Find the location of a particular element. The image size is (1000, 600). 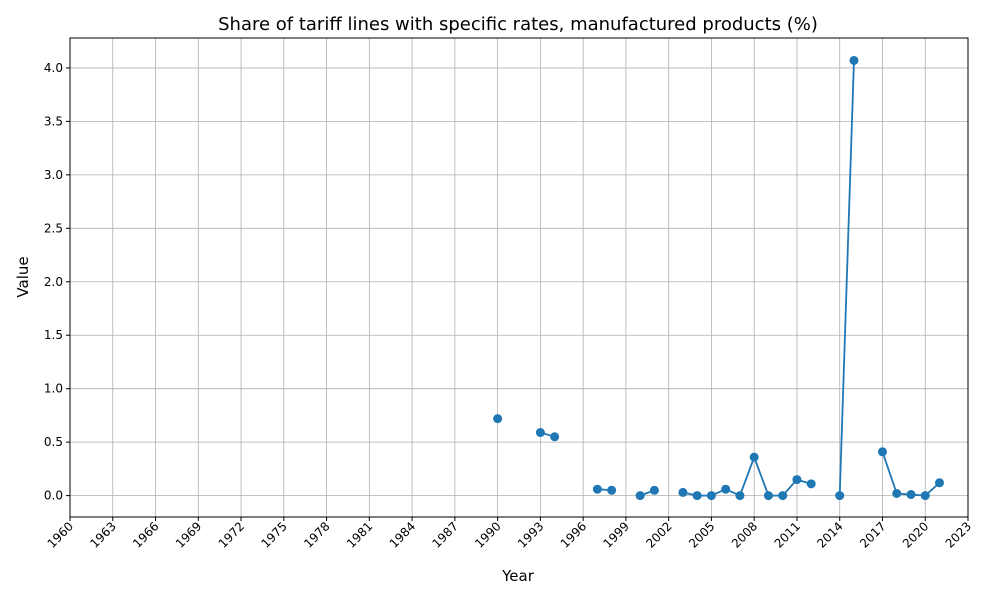

x-tick-label: 1966 is located at coordinates (145, 534).